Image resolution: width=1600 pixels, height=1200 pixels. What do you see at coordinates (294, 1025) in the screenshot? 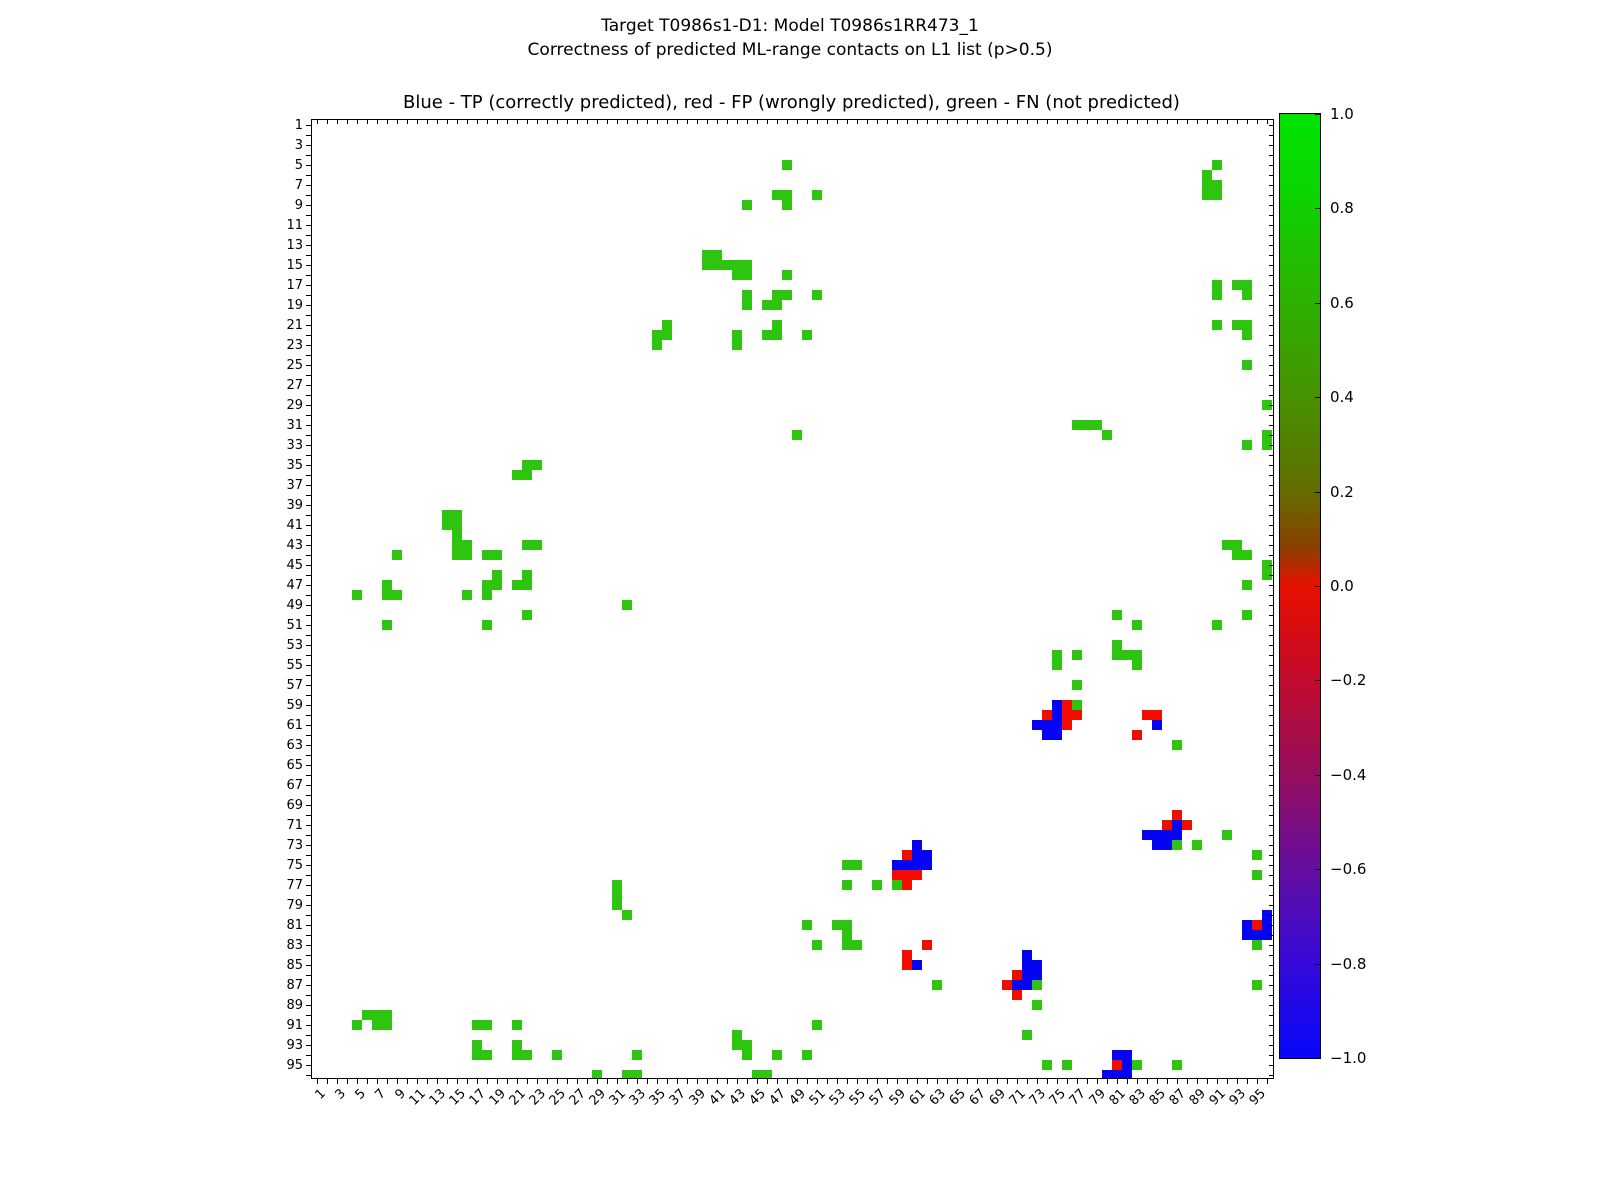
I see `y-tick-label: 91` at bounding box center [294, 1025].